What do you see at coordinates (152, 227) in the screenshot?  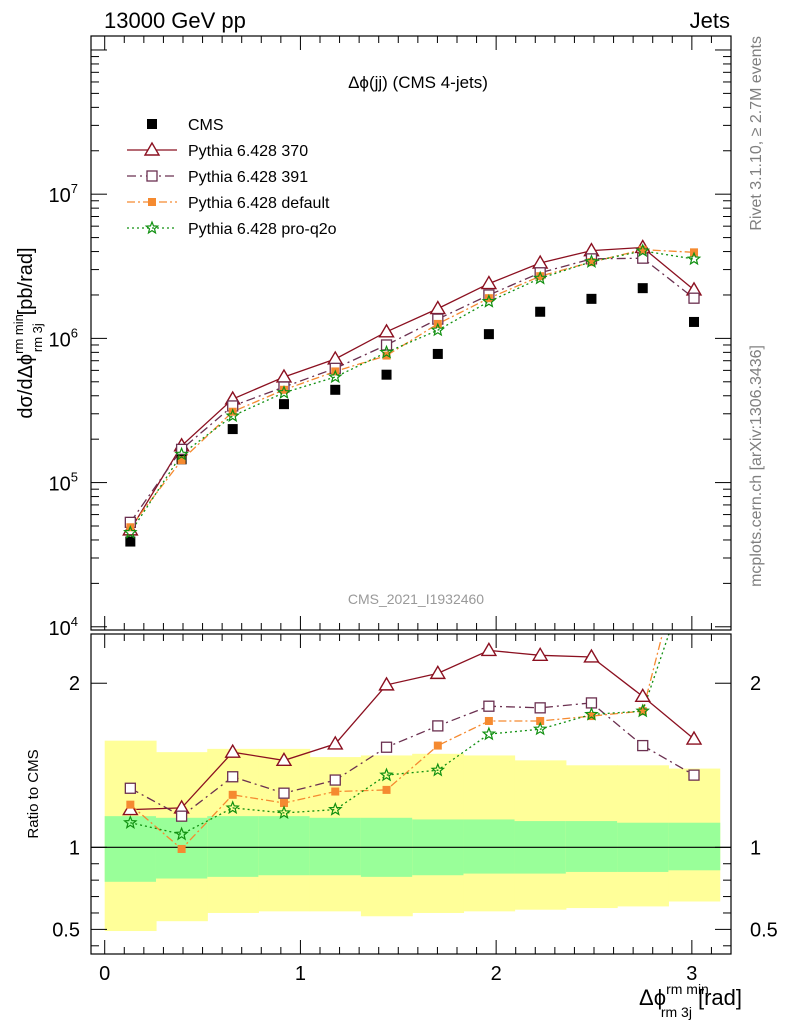 I see `legend-marker-pythia-6-428-pro-q2o` at bounding box center [152, 227].